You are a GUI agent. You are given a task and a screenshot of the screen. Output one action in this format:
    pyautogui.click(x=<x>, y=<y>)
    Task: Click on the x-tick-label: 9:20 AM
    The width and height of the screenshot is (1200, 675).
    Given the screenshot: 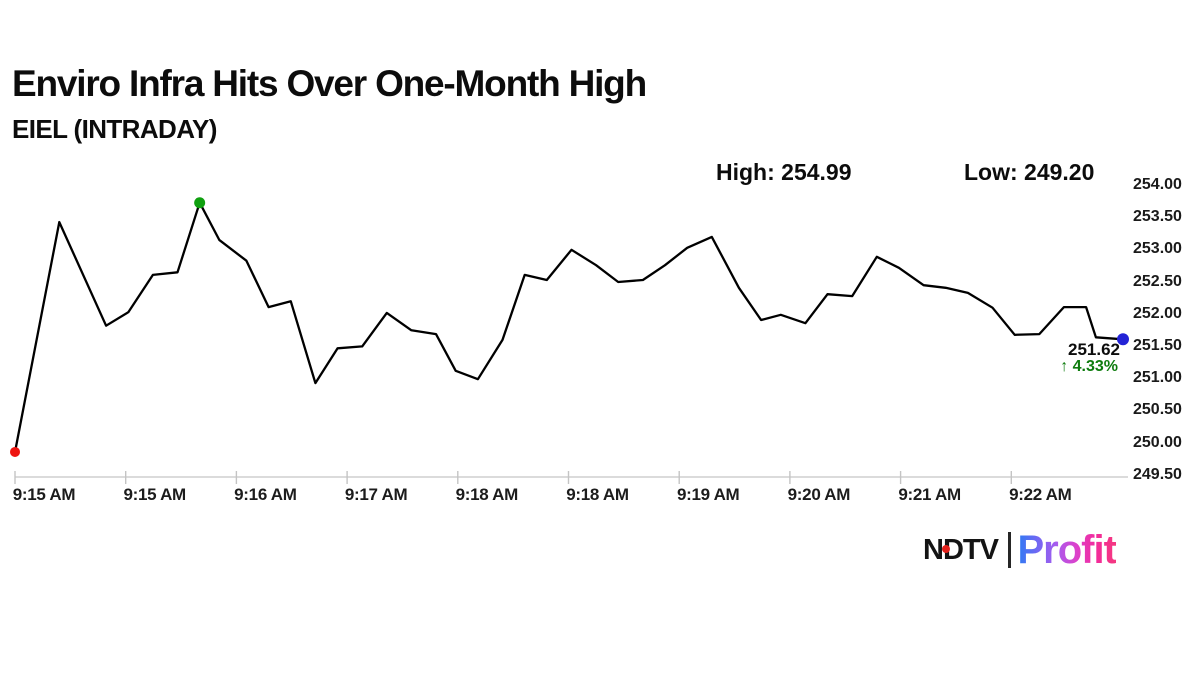 What is the action you would take?
    pyautogui.click(x=819, y=494)
    